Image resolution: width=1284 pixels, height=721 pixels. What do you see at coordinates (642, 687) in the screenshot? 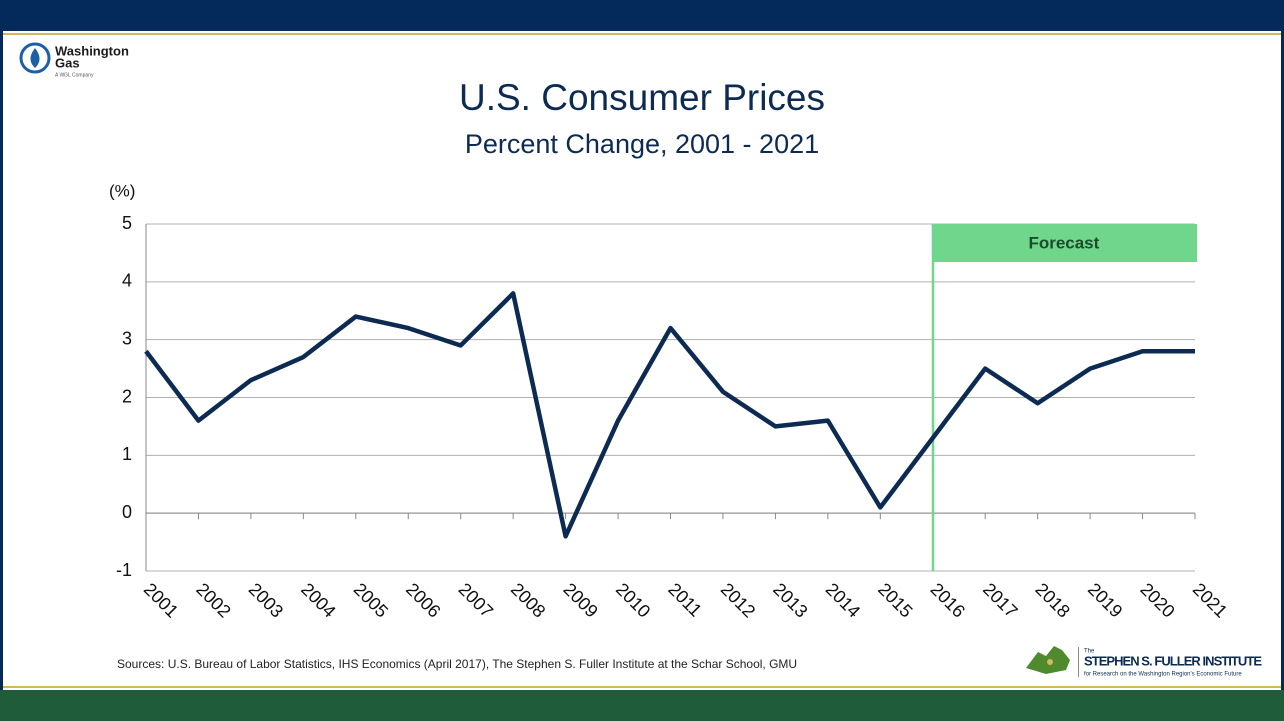
I see `bottom-rule` at bounding box center [642, 687].